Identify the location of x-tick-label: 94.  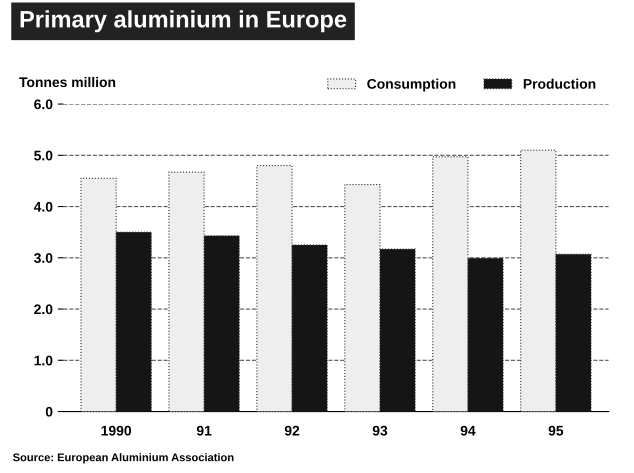
(468, 431).